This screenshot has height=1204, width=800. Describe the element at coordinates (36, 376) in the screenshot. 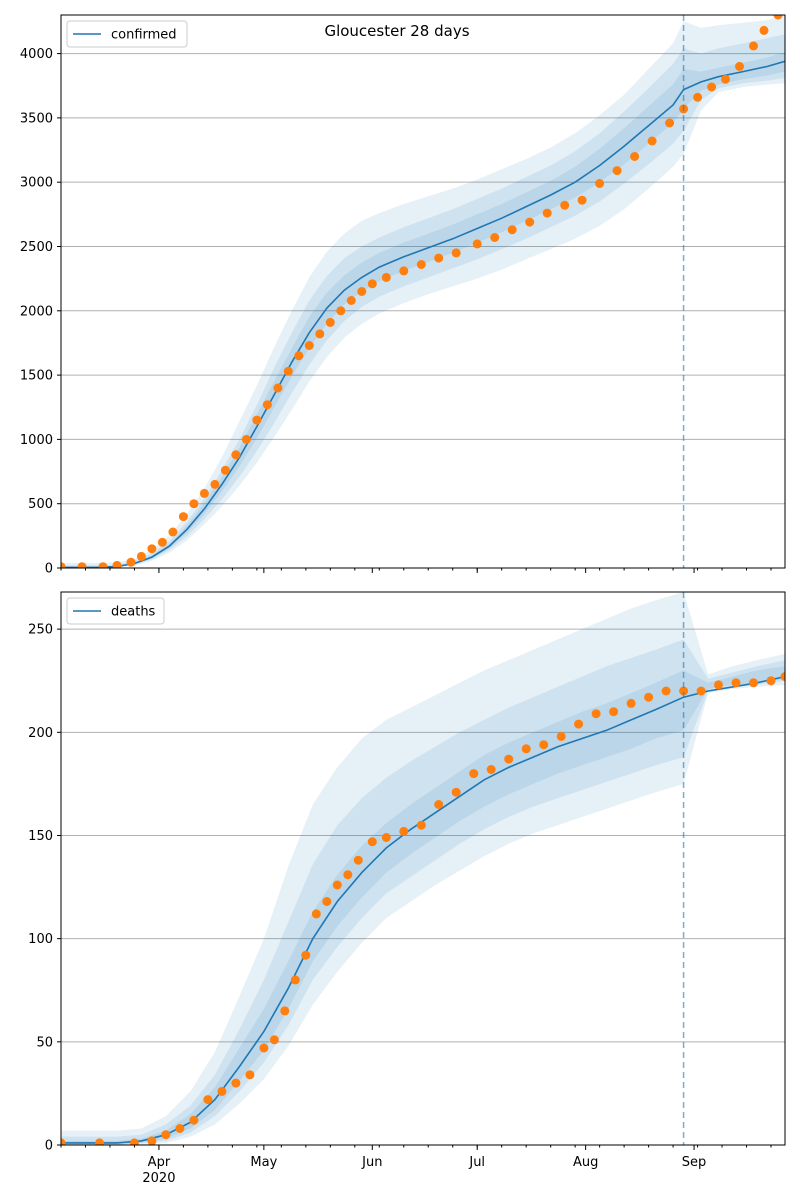

I see `y-tick-label: 1500` at that location.